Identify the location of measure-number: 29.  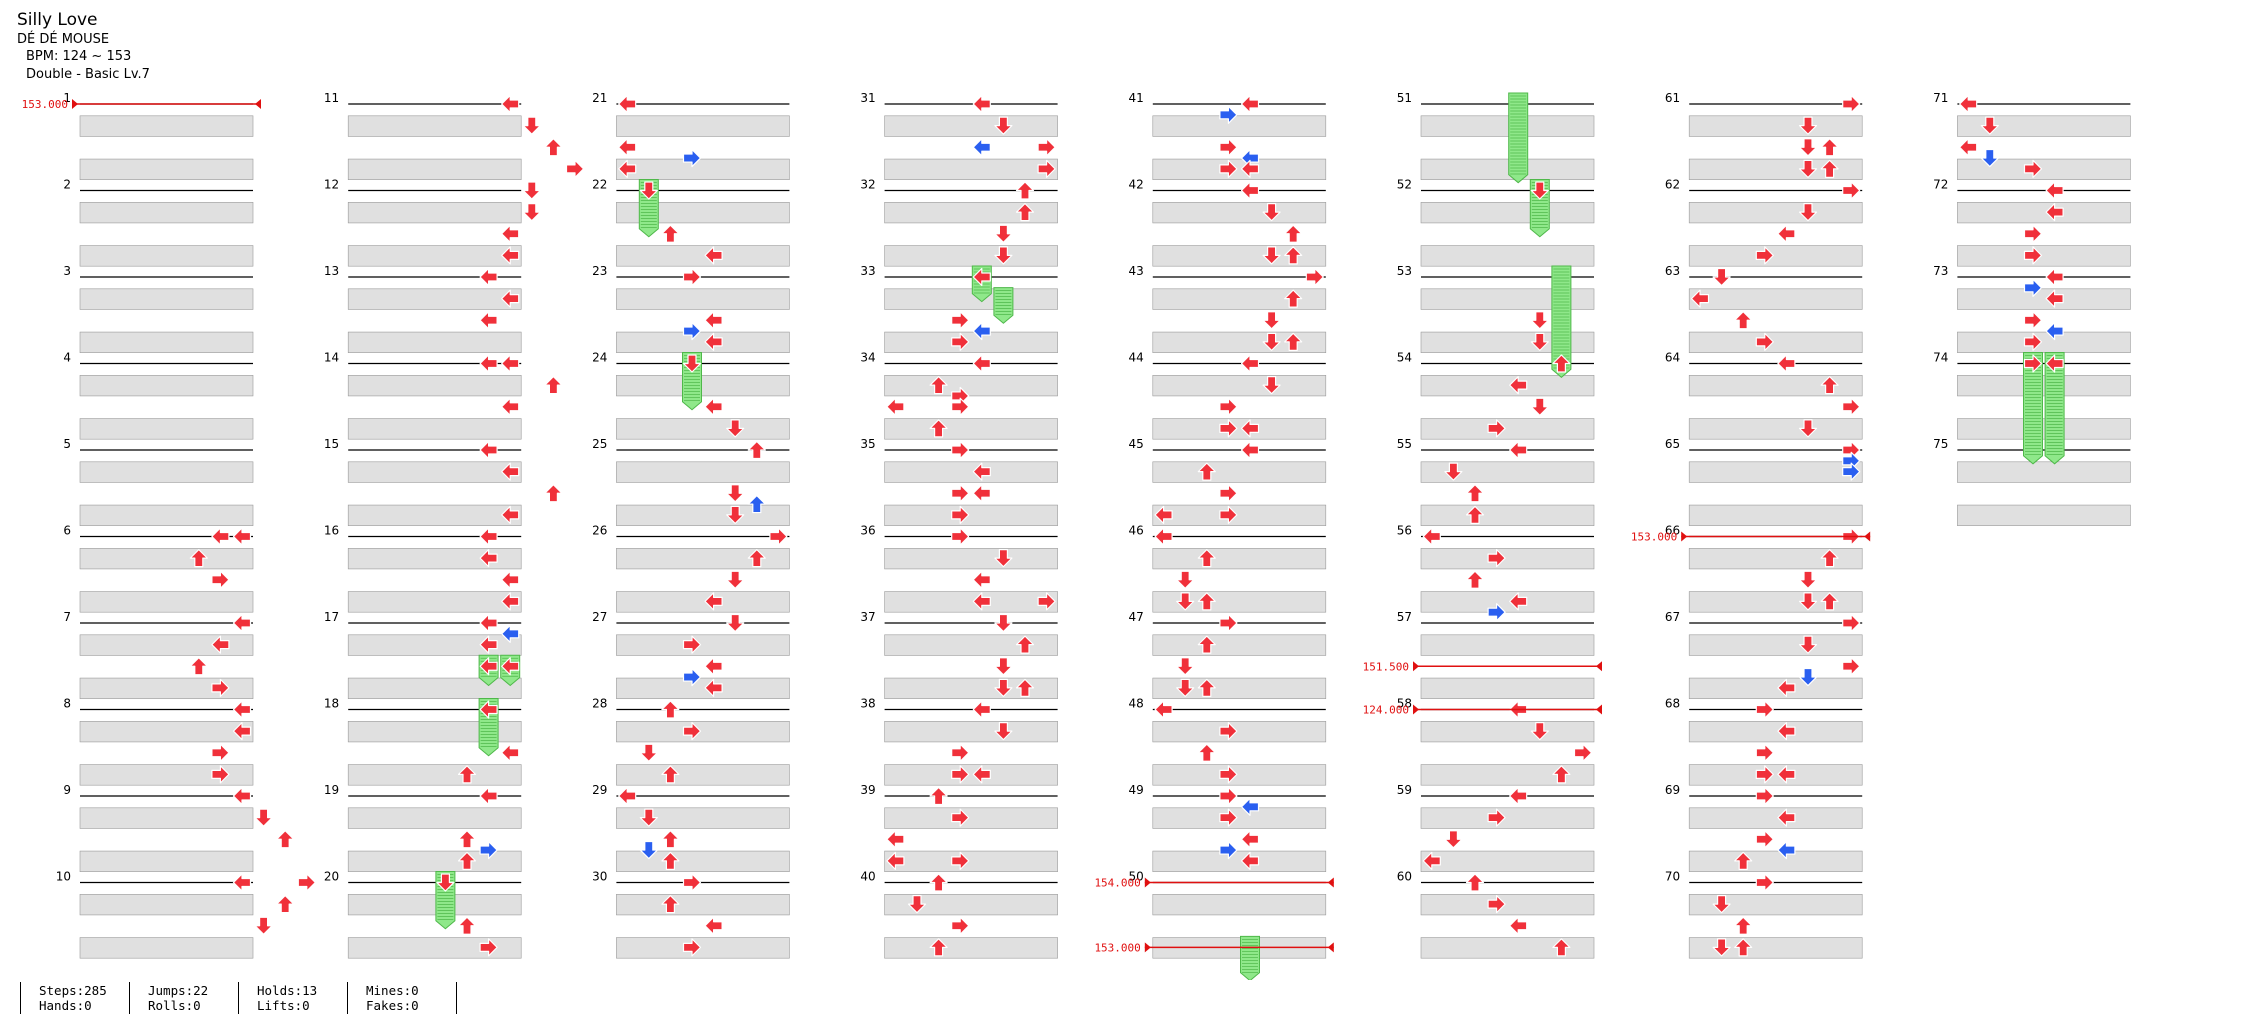
(599, 790).